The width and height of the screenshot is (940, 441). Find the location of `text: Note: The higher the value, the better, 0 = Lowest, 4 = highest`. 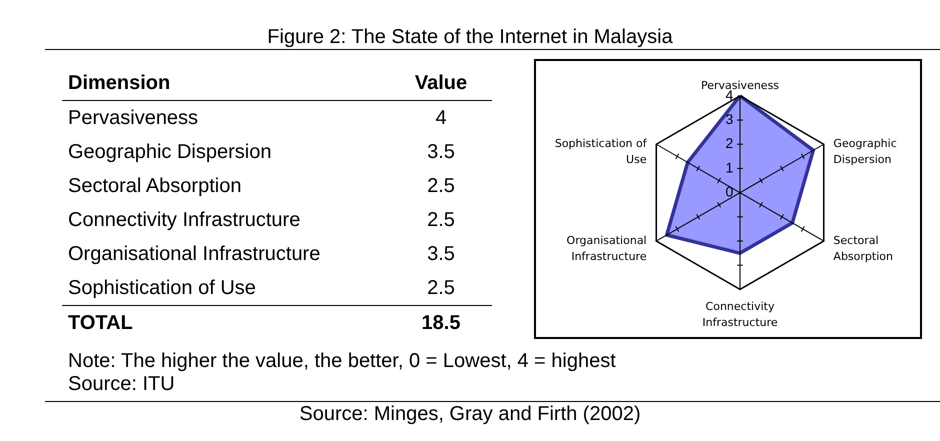

text: Note: The higher the value, the better, 0 = Lowest, 4 = highest is located at coordinates (342, 361).